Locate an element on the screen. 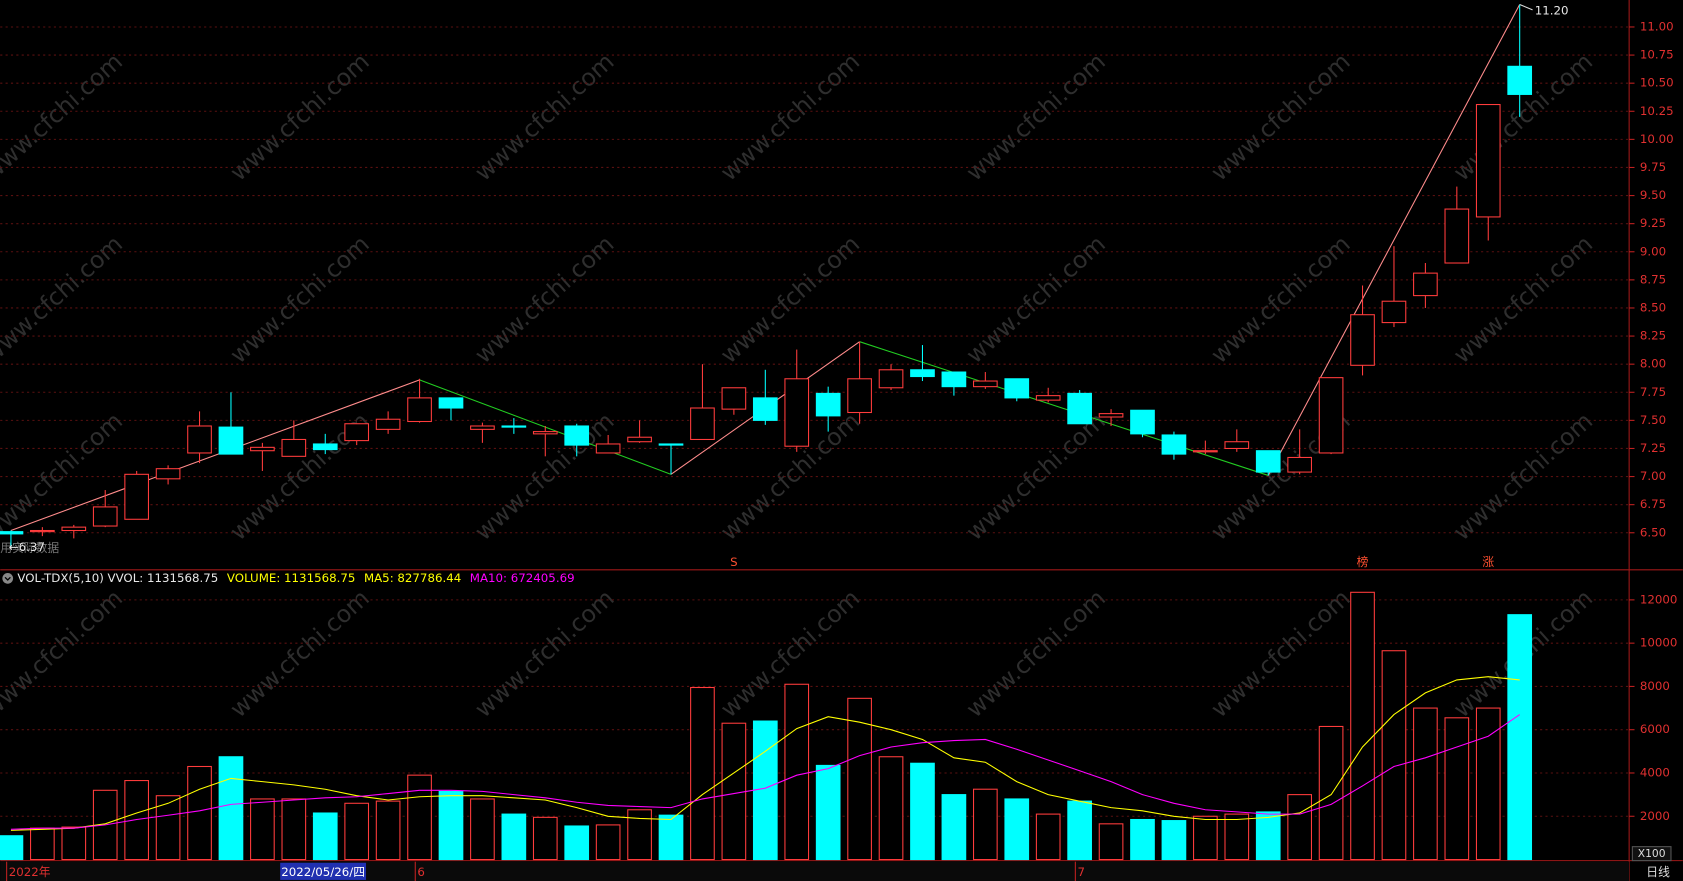 This screenshot has height=881, width=1683. legend-item: MA10: 672405.69 is located at coordinates (522, 578).